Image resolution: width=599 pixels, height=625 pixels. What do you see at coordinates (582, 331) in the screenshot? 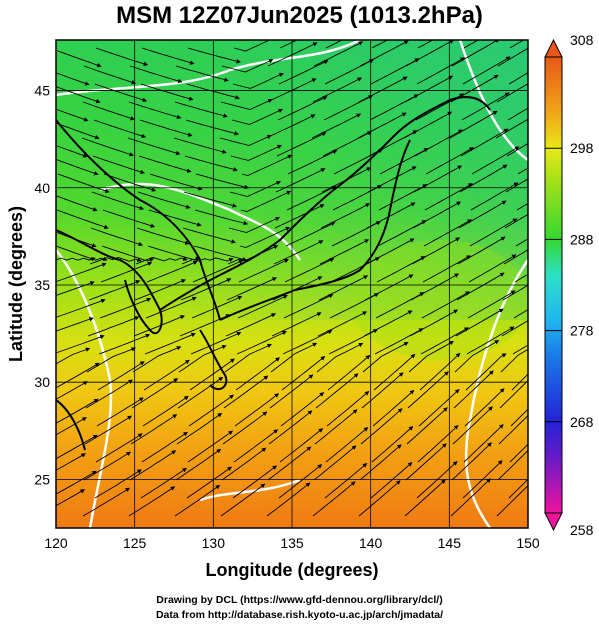
I see `colorbar-label: 278` at bounding box center [582, 331].